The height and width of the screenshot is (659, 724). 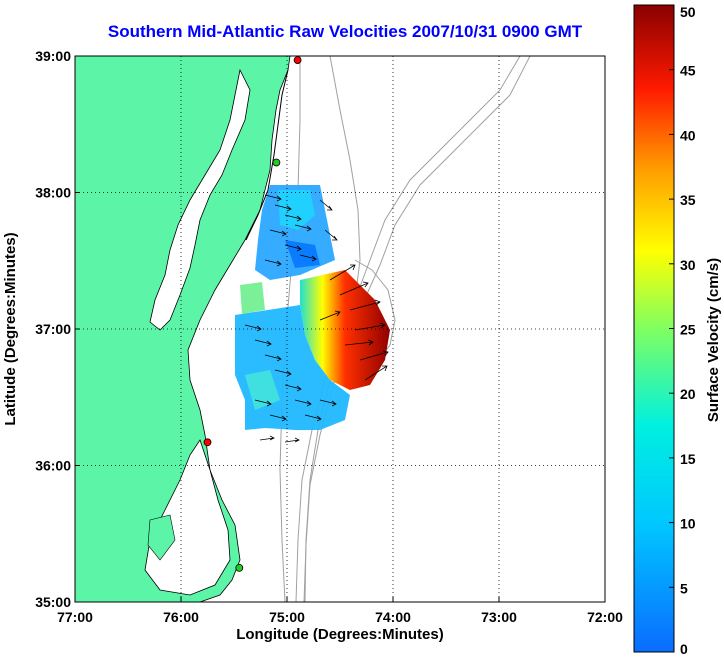 I want to click on velocity-region-core, so click(x=345, y=330).